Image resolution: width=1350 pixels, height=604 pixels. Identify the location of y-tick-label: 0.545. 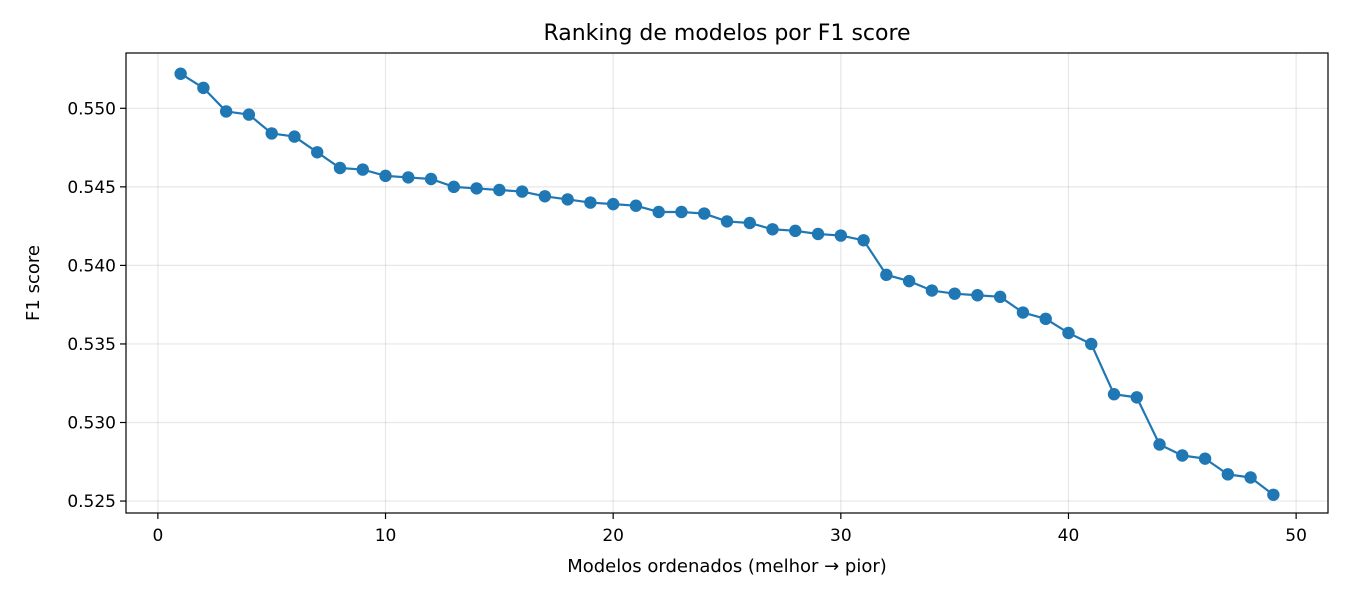
(91, 188).